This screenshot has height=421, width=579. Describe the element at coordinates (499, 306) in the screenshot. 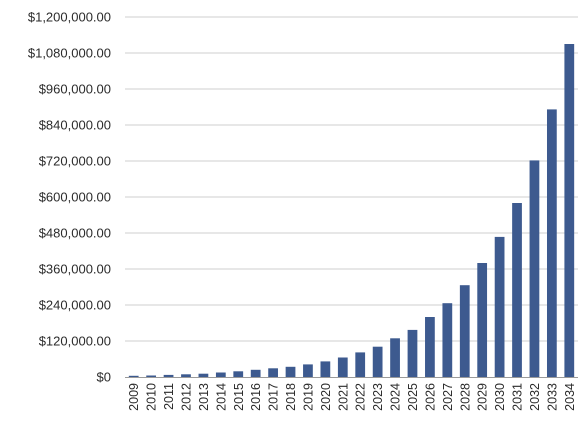

I see `bar-2030` at that location.